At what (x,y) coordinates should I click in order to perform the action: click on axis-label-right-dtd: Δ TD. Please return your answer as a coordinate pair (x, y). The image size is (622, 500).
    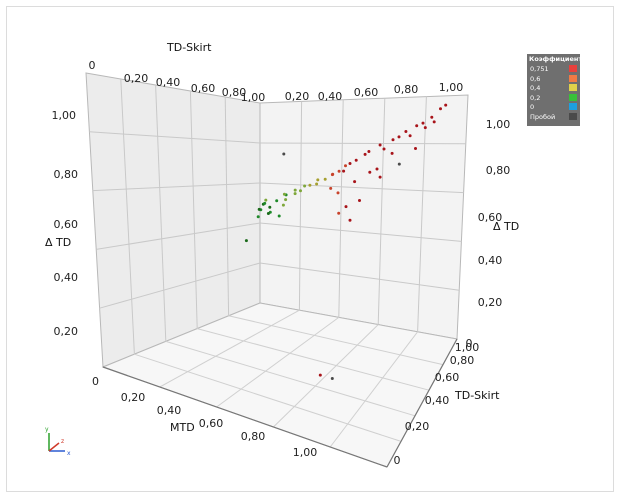
    Looking at the image, I should click on (506, 226).